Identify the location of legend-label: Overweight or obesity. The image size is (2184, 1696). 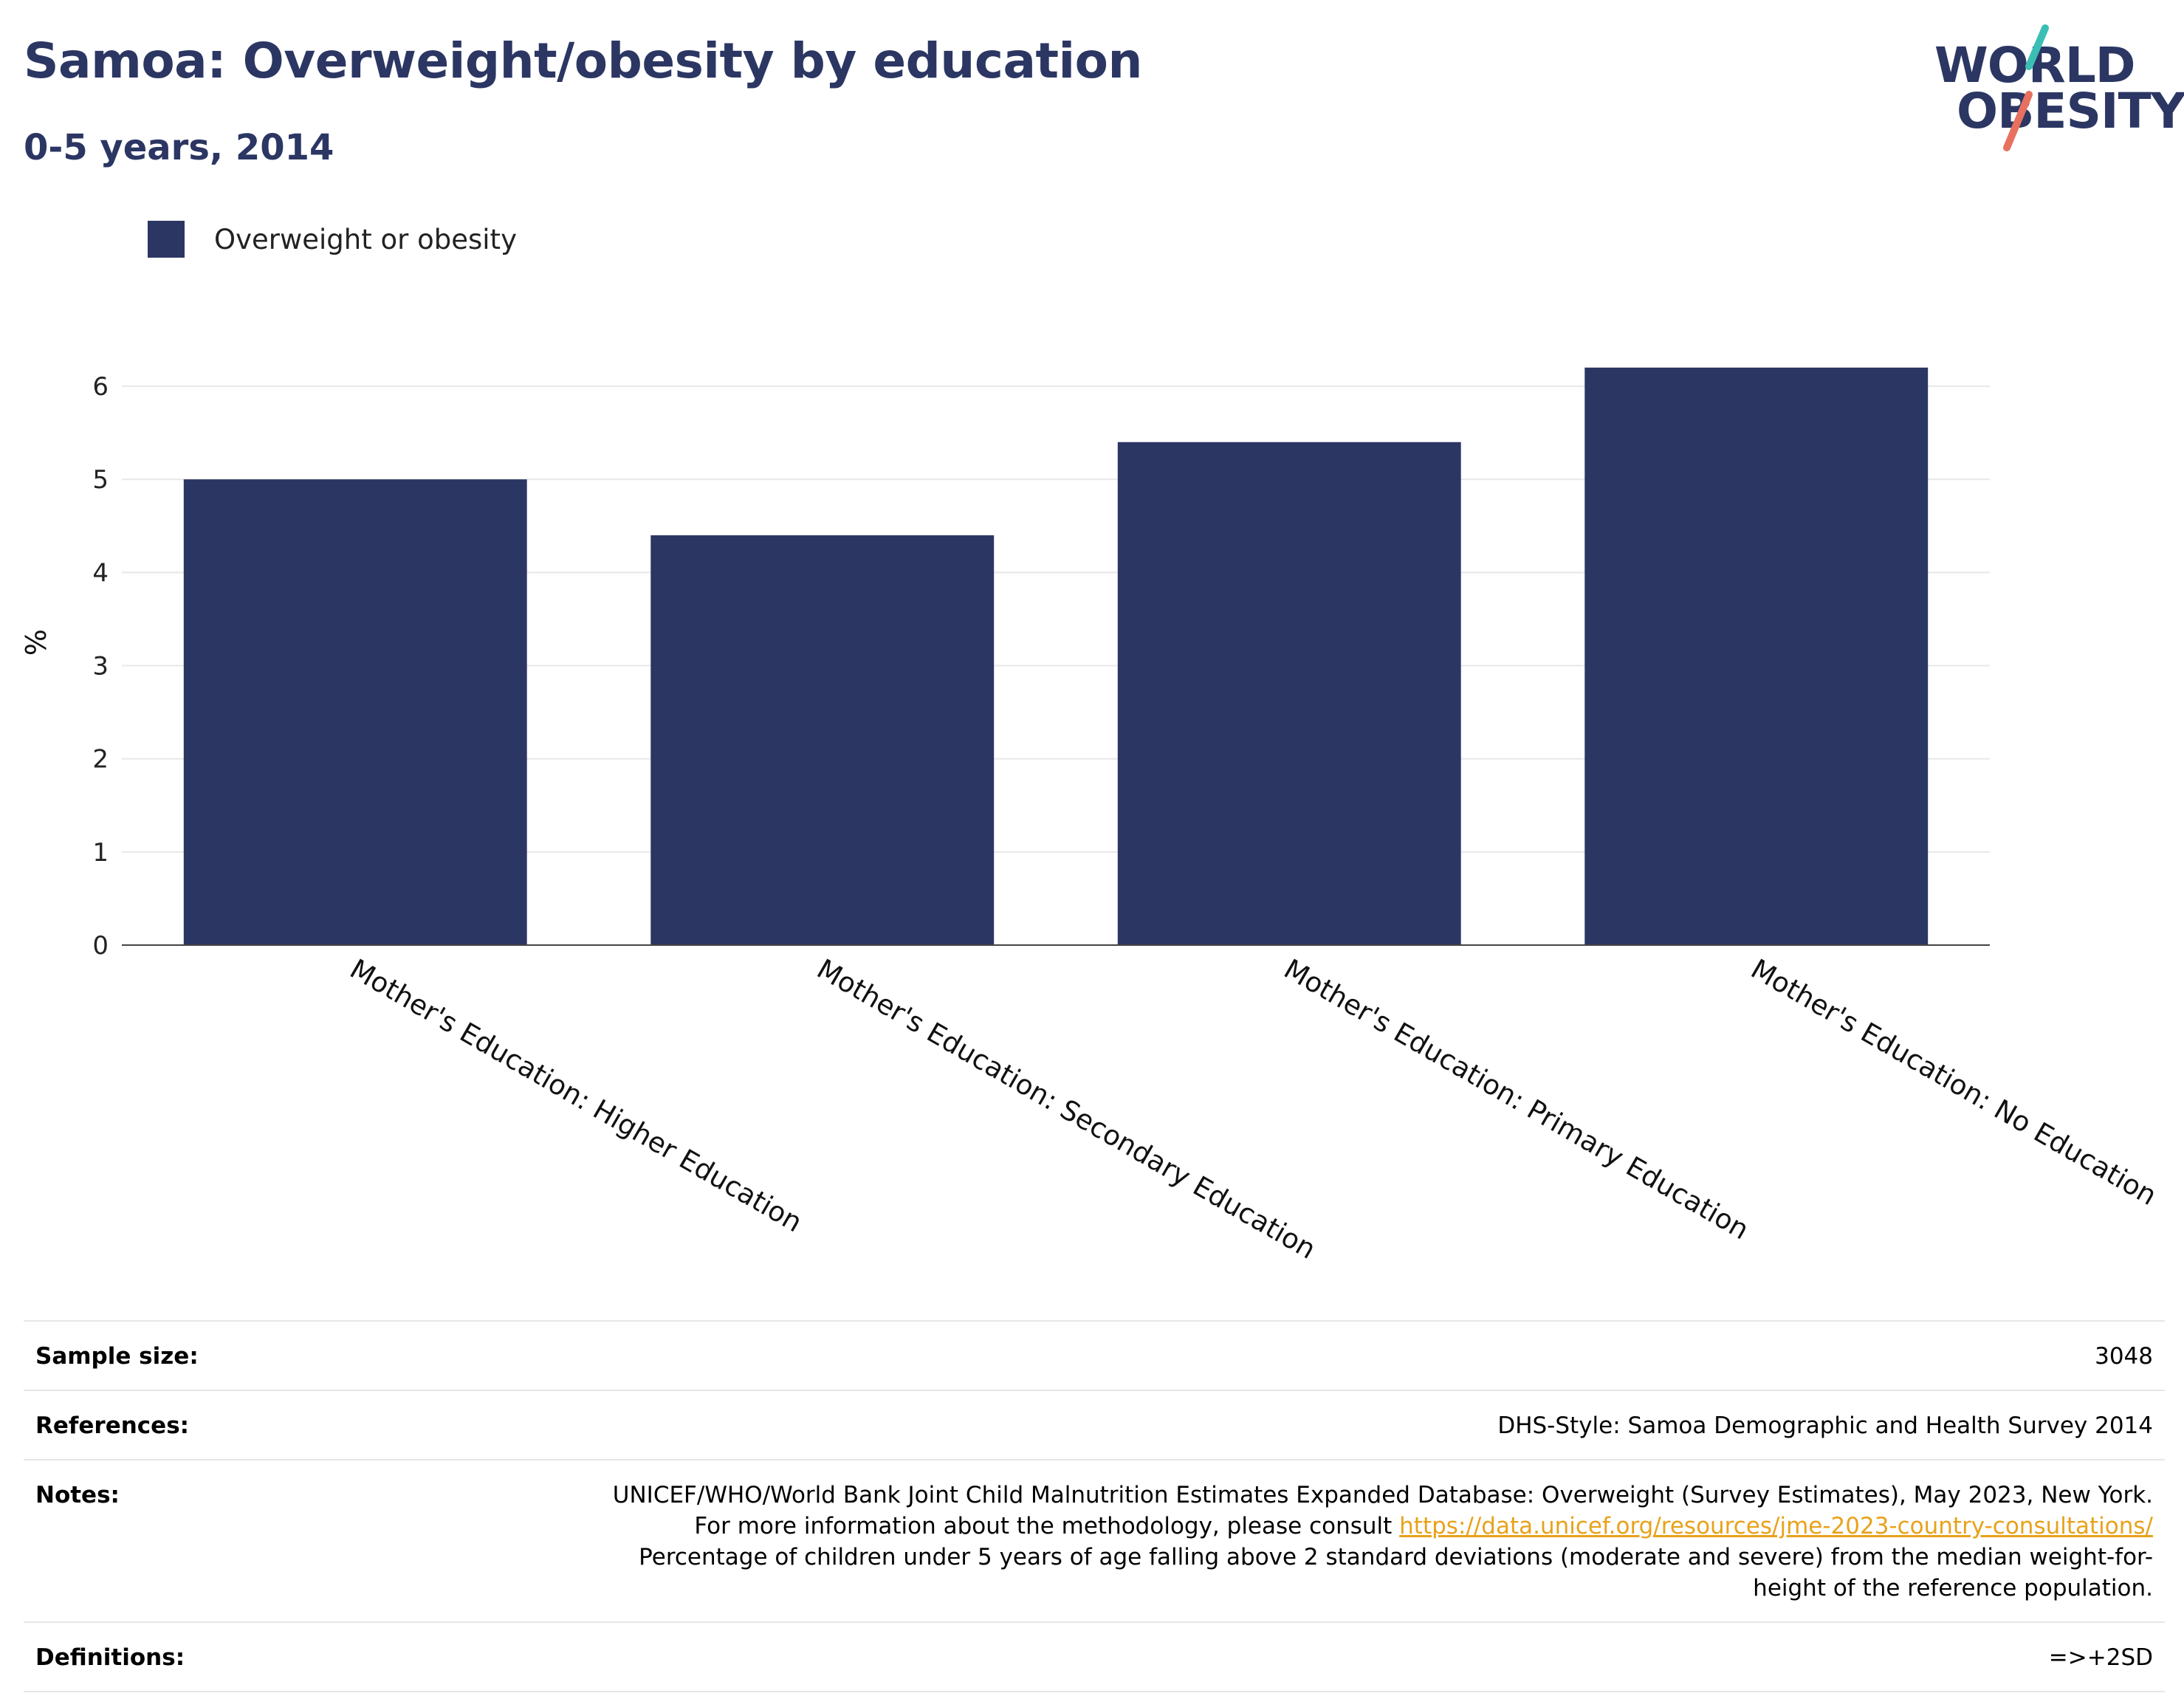
(366, 239).